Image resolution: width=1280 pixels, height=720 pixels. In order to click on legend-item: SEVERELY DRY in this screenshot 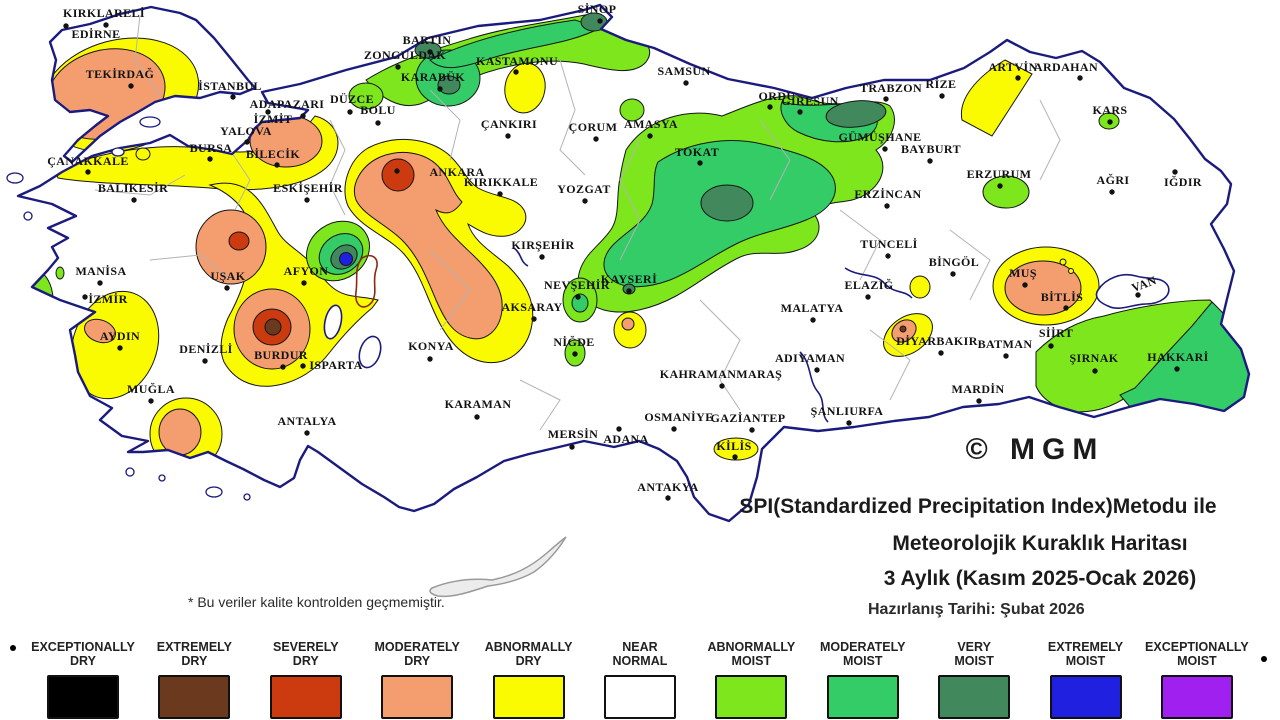, I will do `click(306, 679)`.